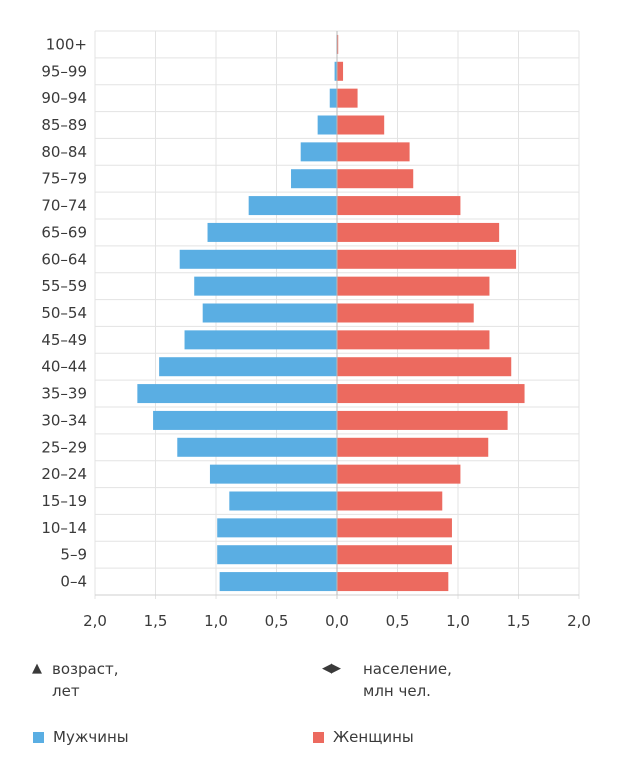  I want to click on legend-item-women: Женщины, so click(413, 738).